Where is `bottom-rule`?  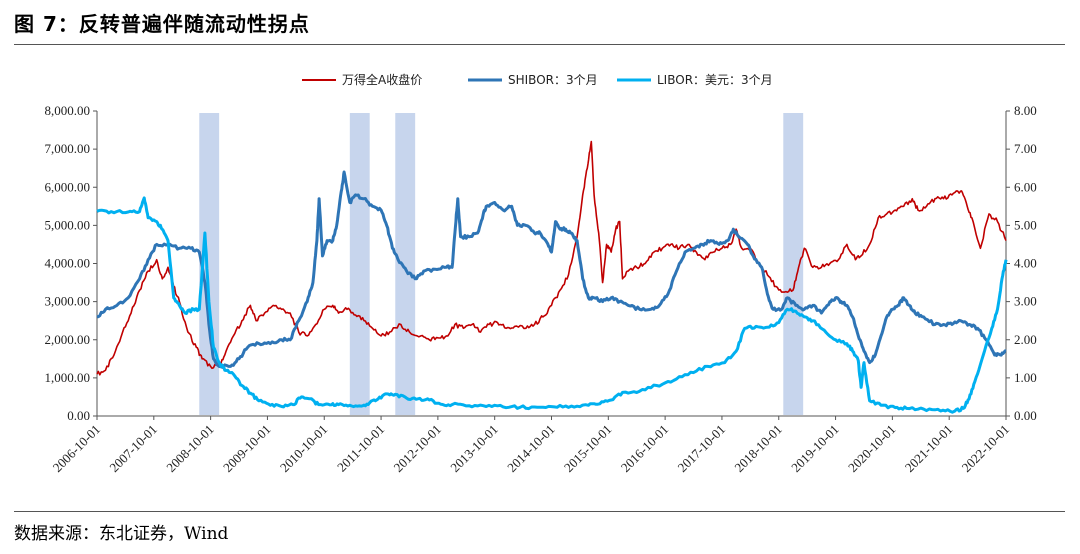 bottom-rule is located at coordinates (539, 511).